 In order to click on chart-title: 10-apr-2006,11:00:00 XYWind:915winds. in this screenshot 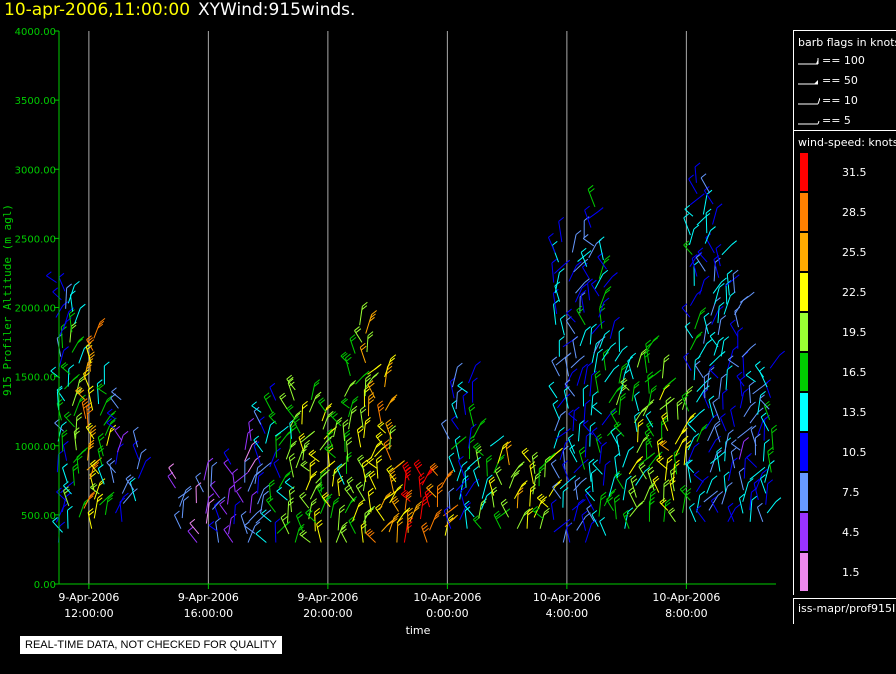, I will do `click(179, 10)`.